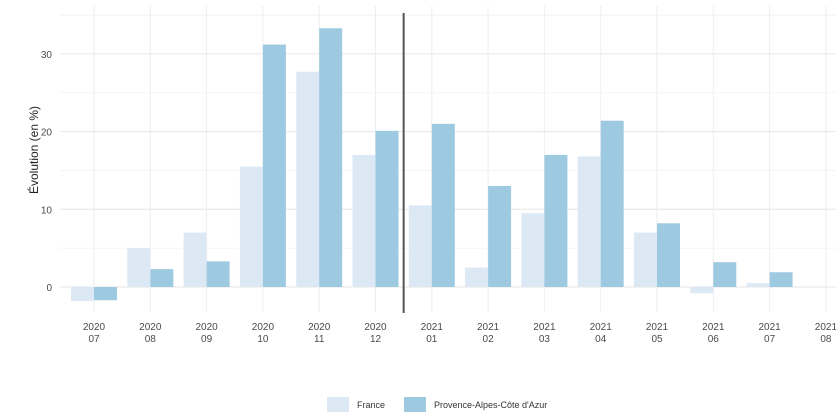 The height and width of the screenshot is (412, 836). What do you see at coordinates (338, 404) in the screenshot?
I see `legend-swatch-france` at bounding box center [338, 404].